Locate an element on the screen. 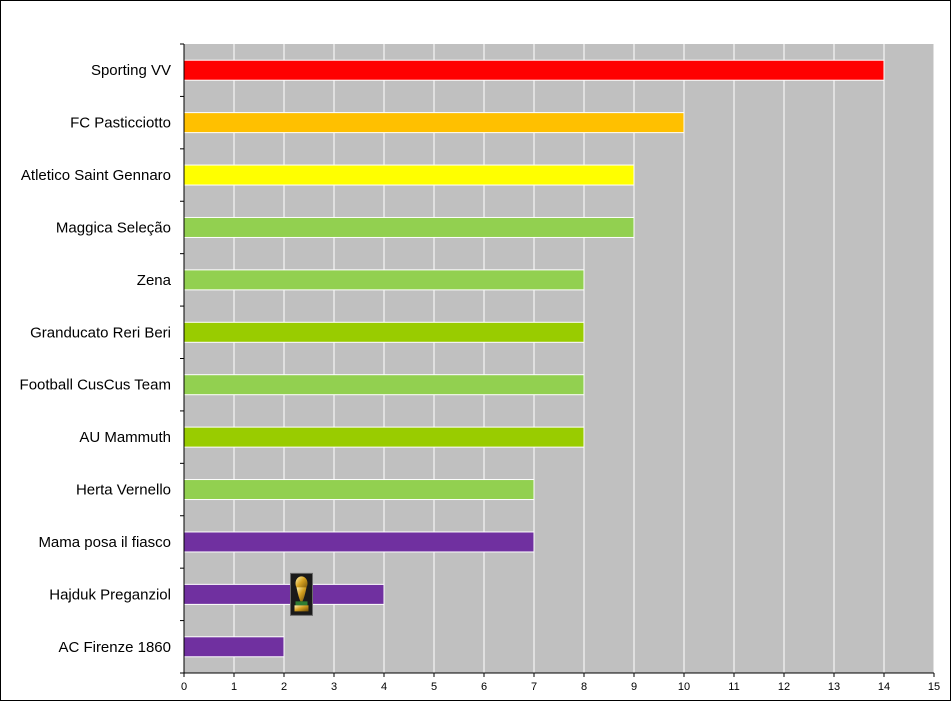  x-tick-label: 11 is located at coordinates (733, 687).